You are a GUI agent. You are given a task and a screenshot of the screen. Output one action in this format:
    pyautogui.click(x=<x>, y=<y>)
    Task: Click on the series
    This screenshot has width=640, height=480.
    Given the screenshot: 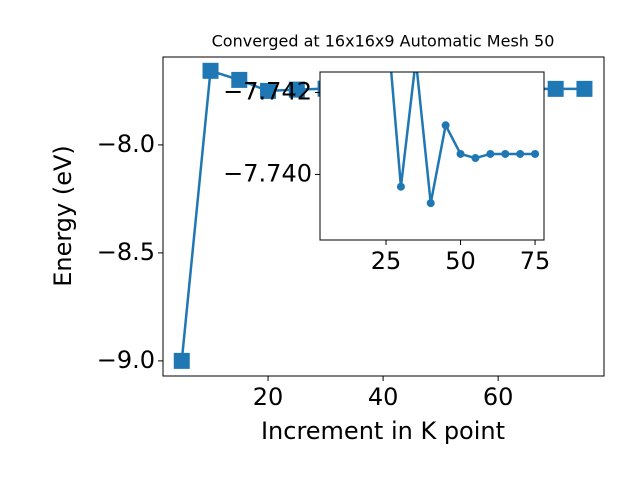 What is the action you would take?
    pyautogui.click(x=461, y=107)
    